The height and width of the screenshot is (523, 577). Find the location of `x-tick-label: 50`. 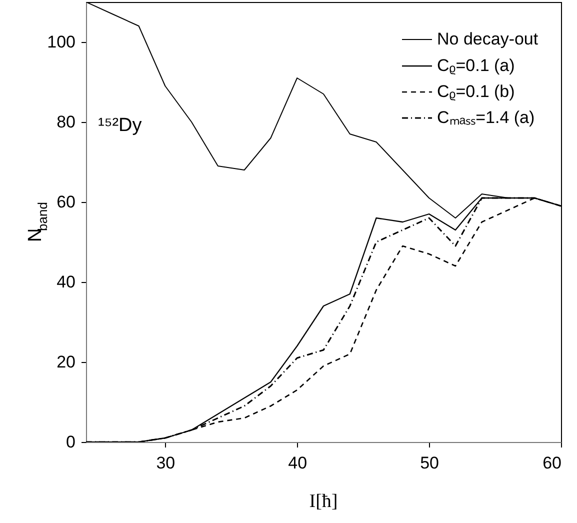

x-tick-label: 50 is located at coordinates (430, 463).